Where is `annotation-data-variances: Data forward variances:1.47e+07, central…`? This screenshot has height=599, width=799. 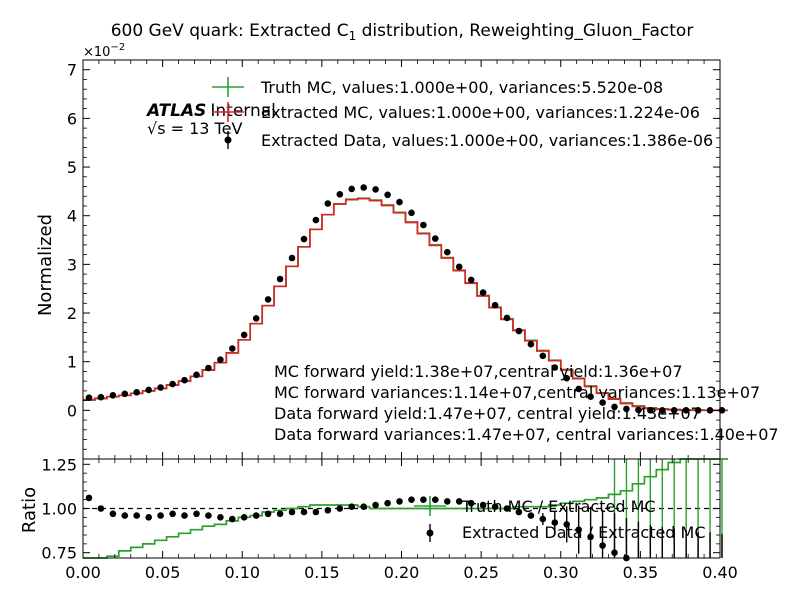
annotation-data-variances: Data forward variances:1.47e+07, central… is located at coordinates (526, 434).